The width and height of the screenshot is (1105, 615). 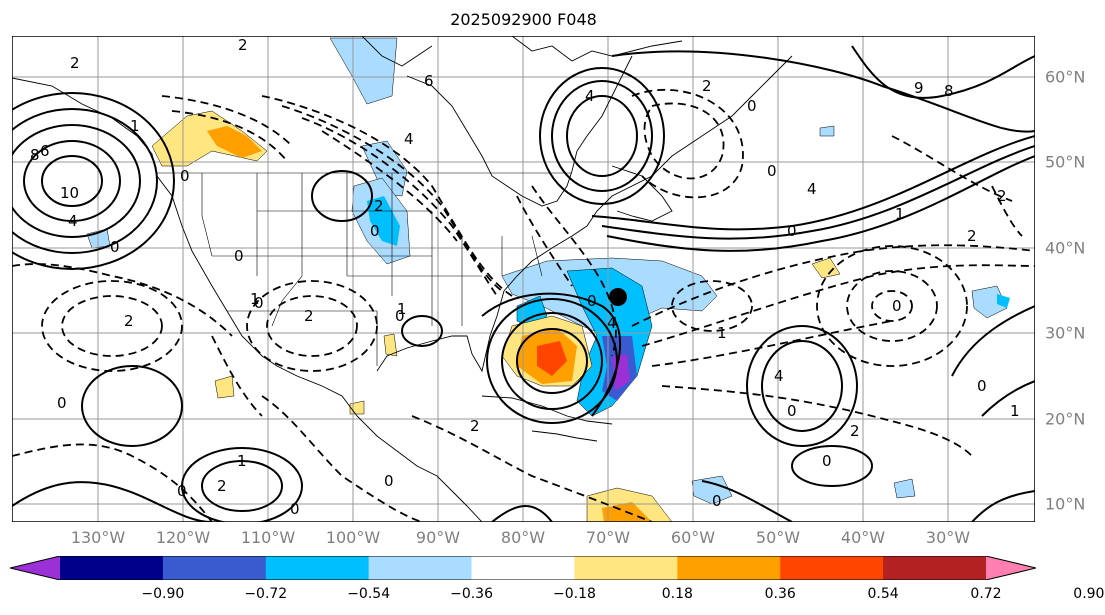 I want to click on lat-label: 50°N, so click(x=1065, y=162).